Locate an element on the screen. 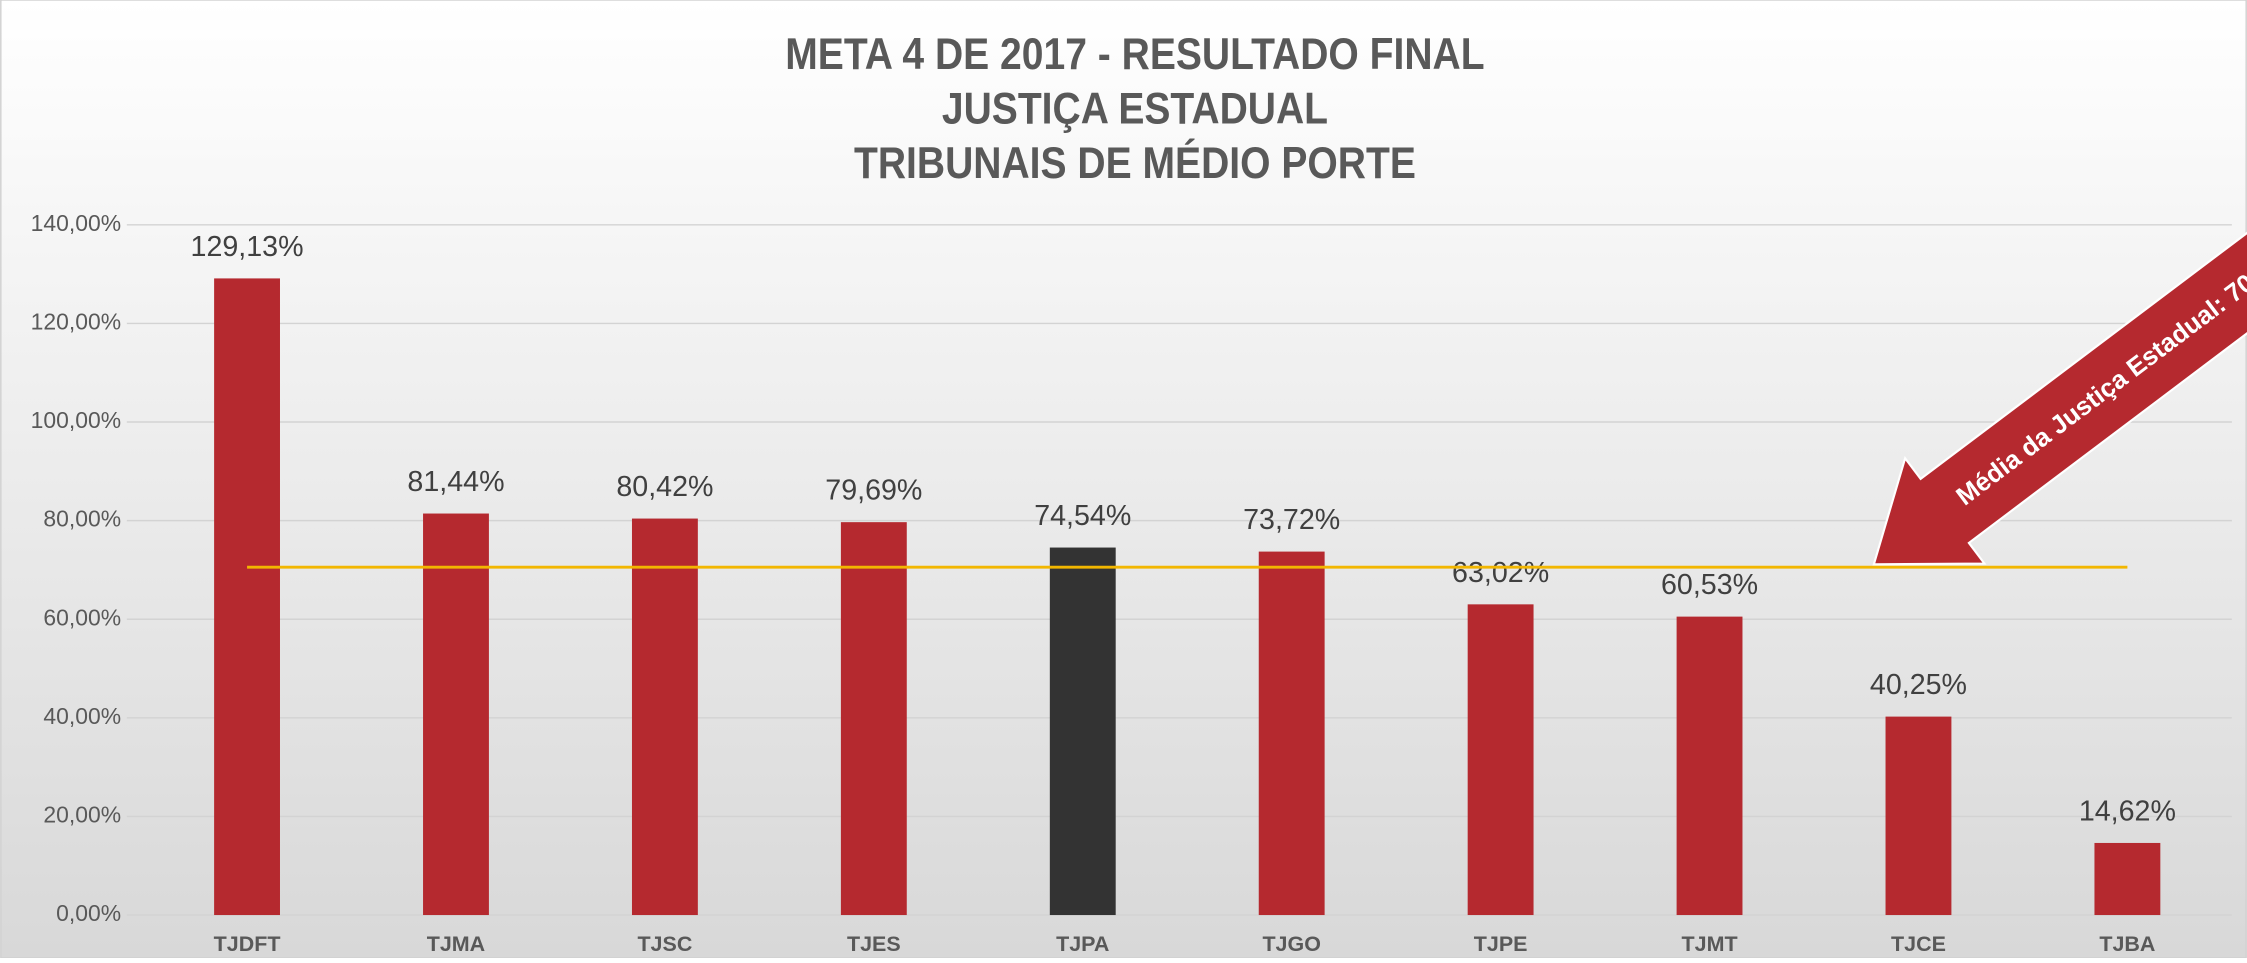  data-label: 60,53% is located at coordinates (1709, 585).